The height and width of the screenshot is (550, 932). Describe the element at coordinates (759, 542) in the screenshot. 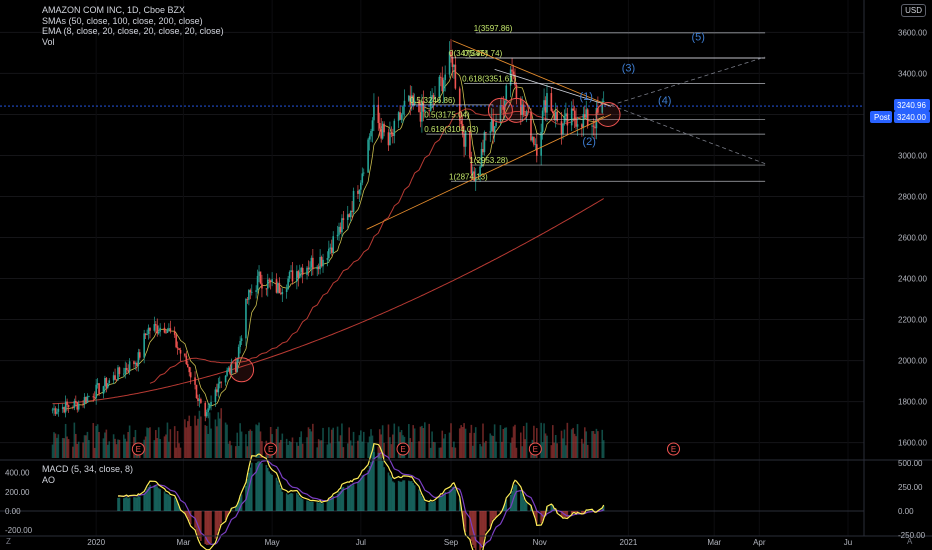

I see `x-tick-label: Apr` at that location.